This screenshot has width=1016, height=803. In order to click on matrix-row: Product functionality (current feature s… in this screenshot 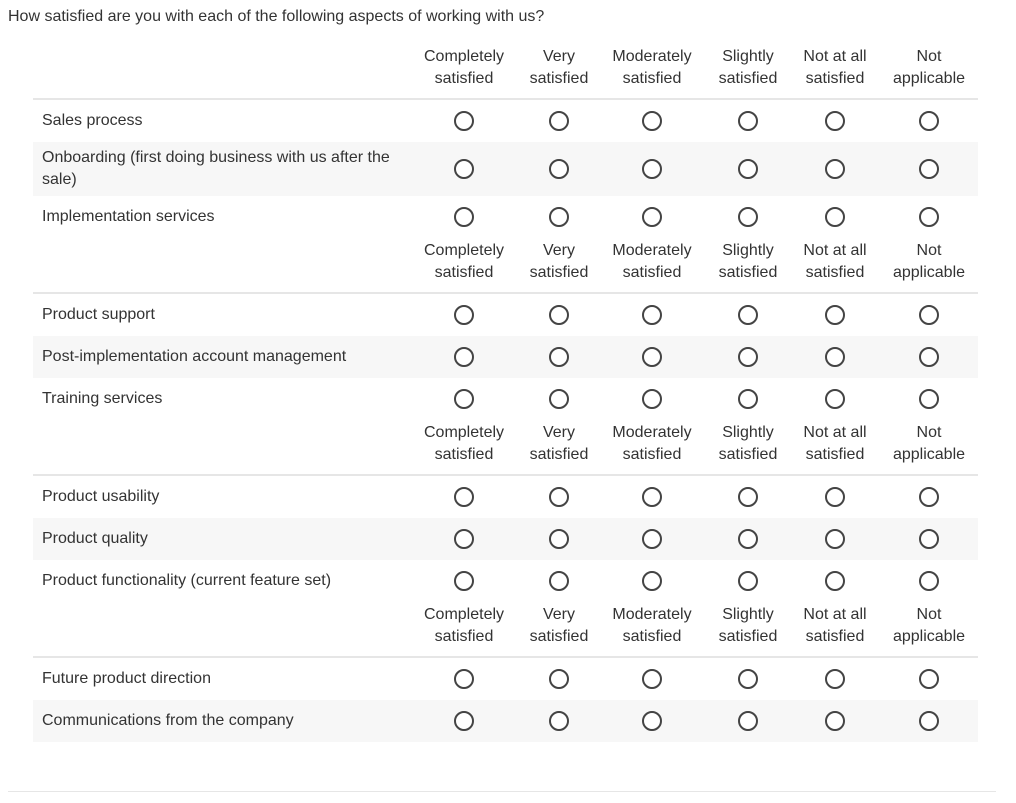, I will do `click(505, 581)`.